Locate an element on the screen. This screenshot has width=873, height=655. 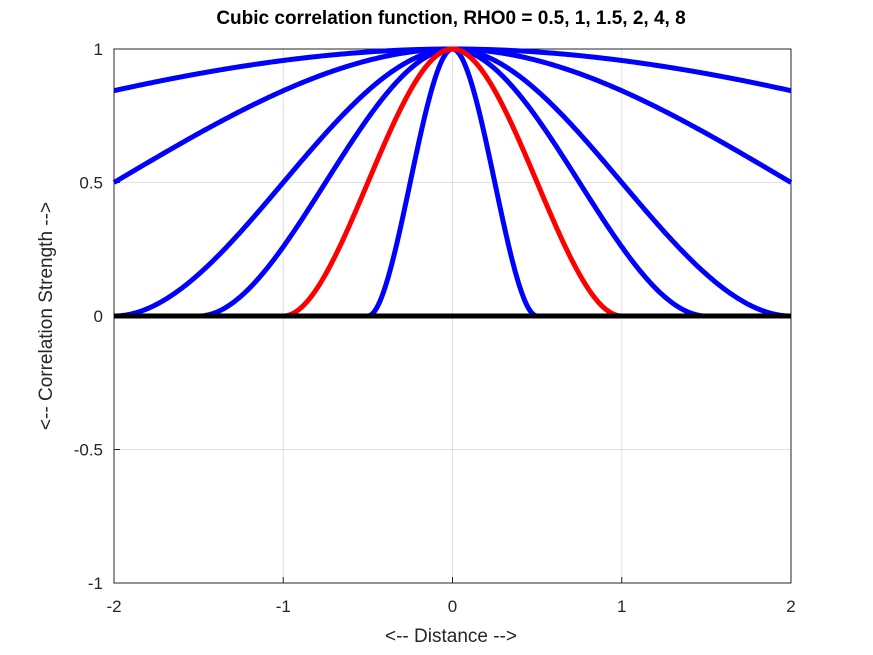
x-tick-label: -1 is located at coordinates (283, 606).